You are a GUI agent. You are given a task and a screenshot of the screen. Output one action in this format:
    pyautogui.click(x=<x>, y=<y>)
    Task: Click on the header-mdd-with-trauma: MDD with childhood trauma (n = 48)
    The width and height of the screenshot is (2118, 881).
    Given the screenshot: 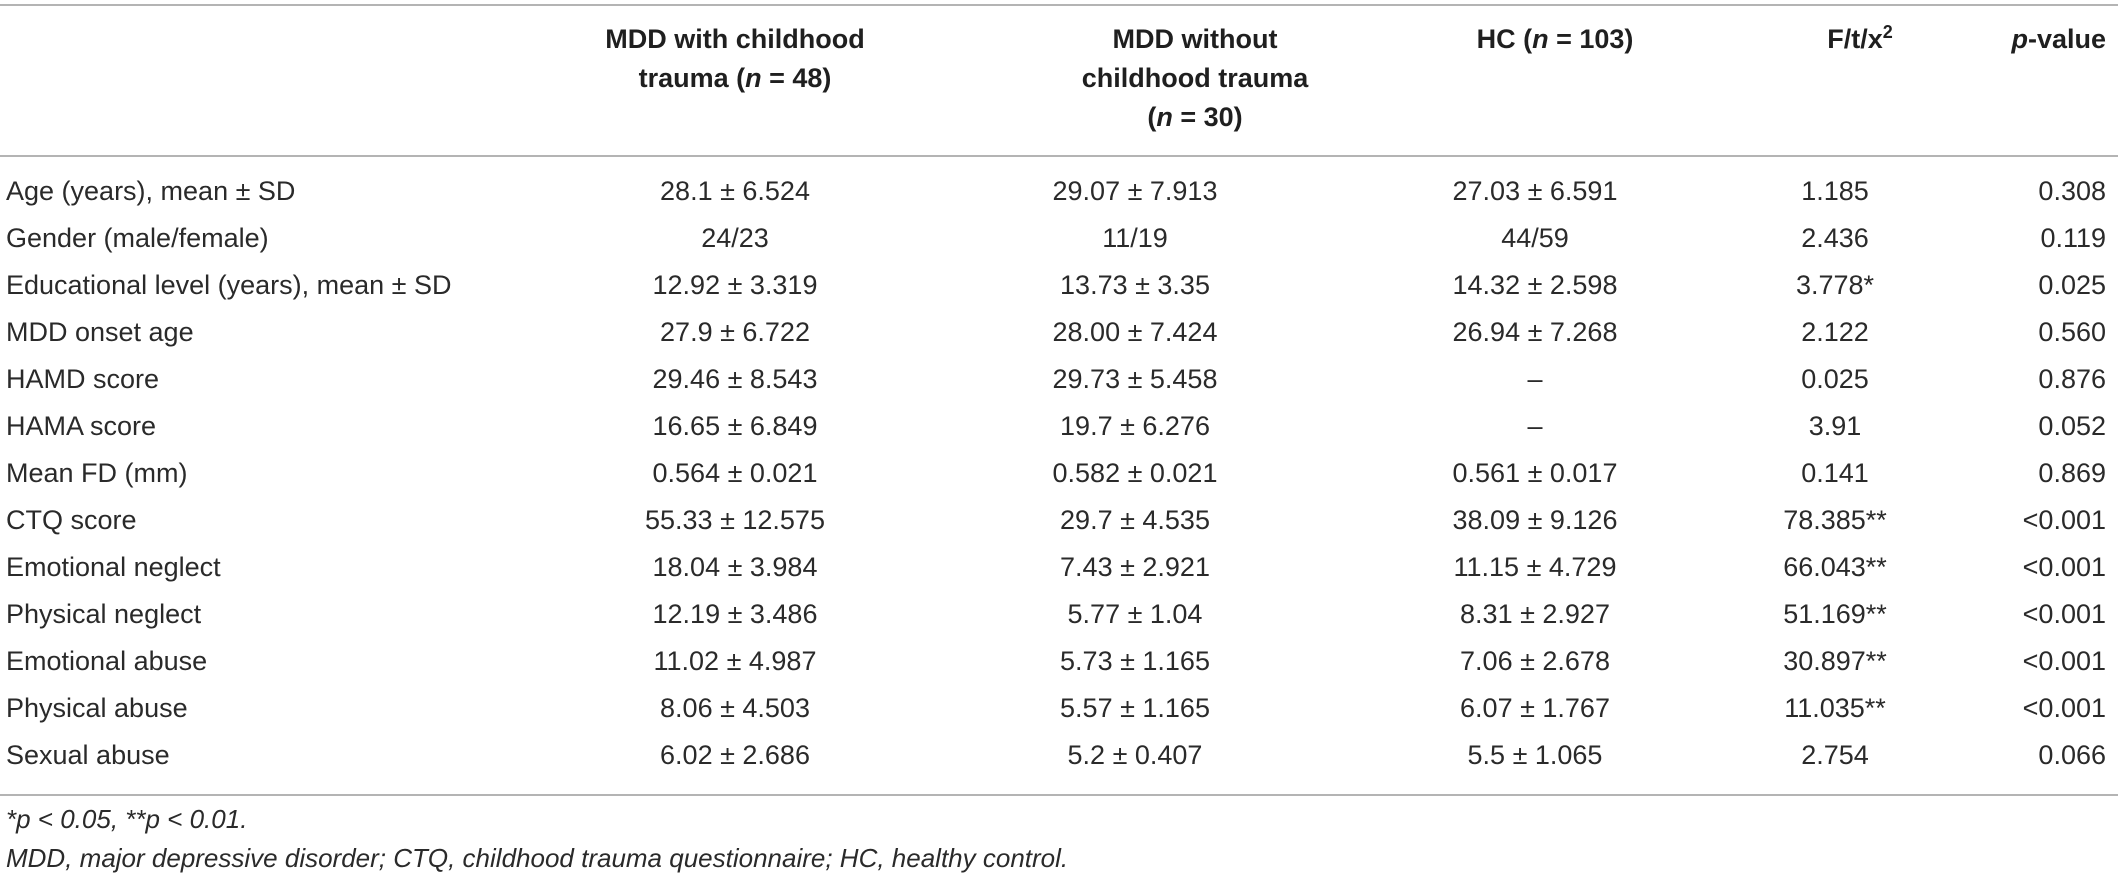 What is the action you would take?
    pyautogui.click(x=735, y=59)
    